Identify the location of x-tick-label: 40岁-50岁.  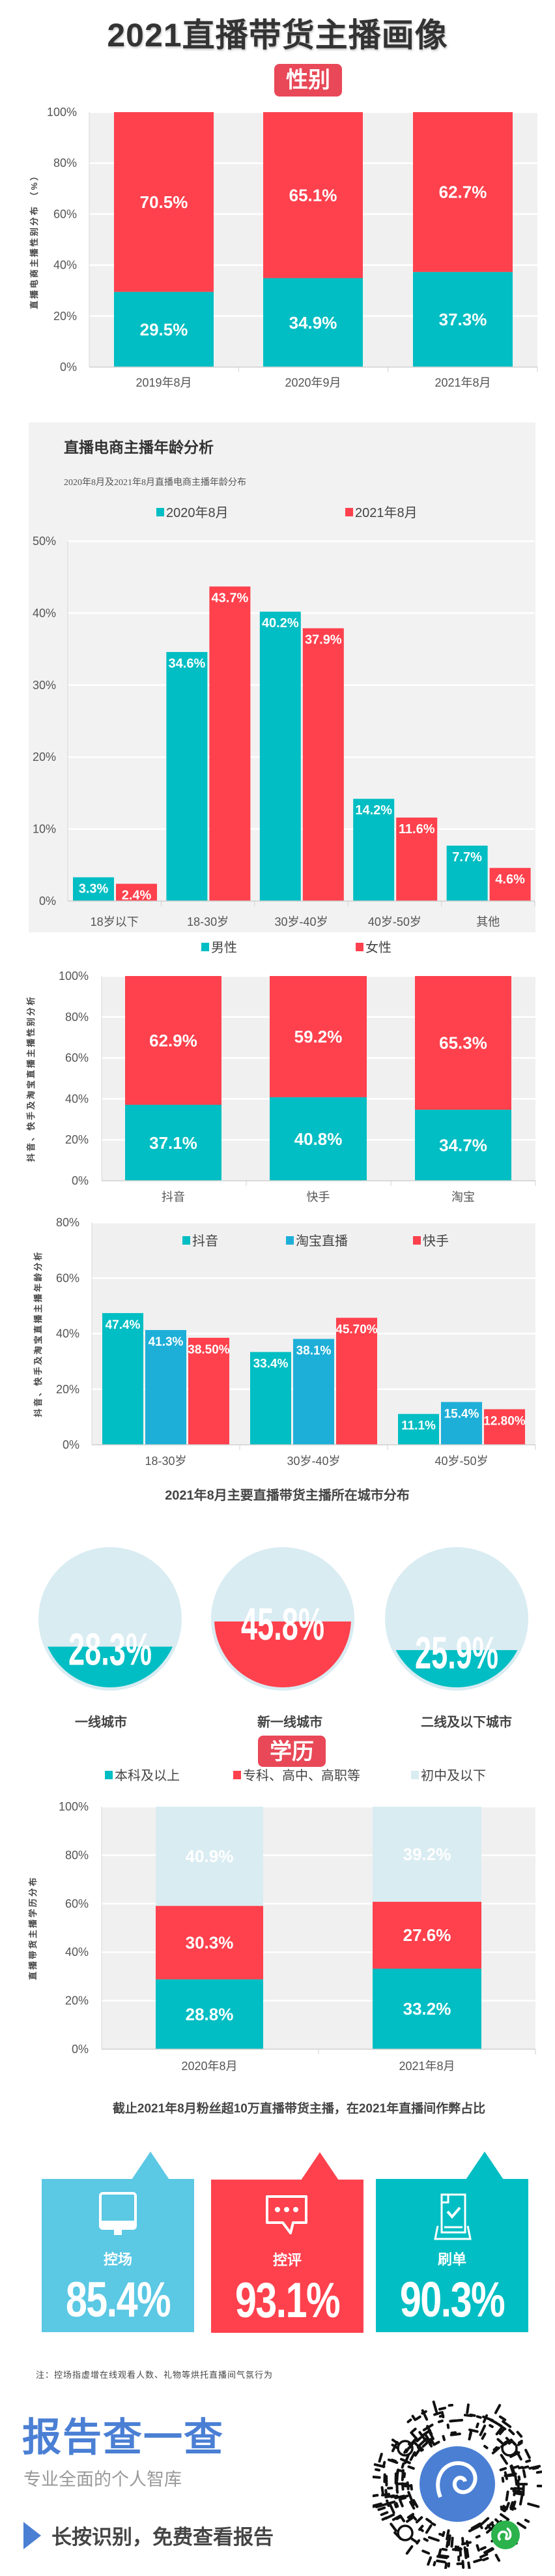
(461, 1461).